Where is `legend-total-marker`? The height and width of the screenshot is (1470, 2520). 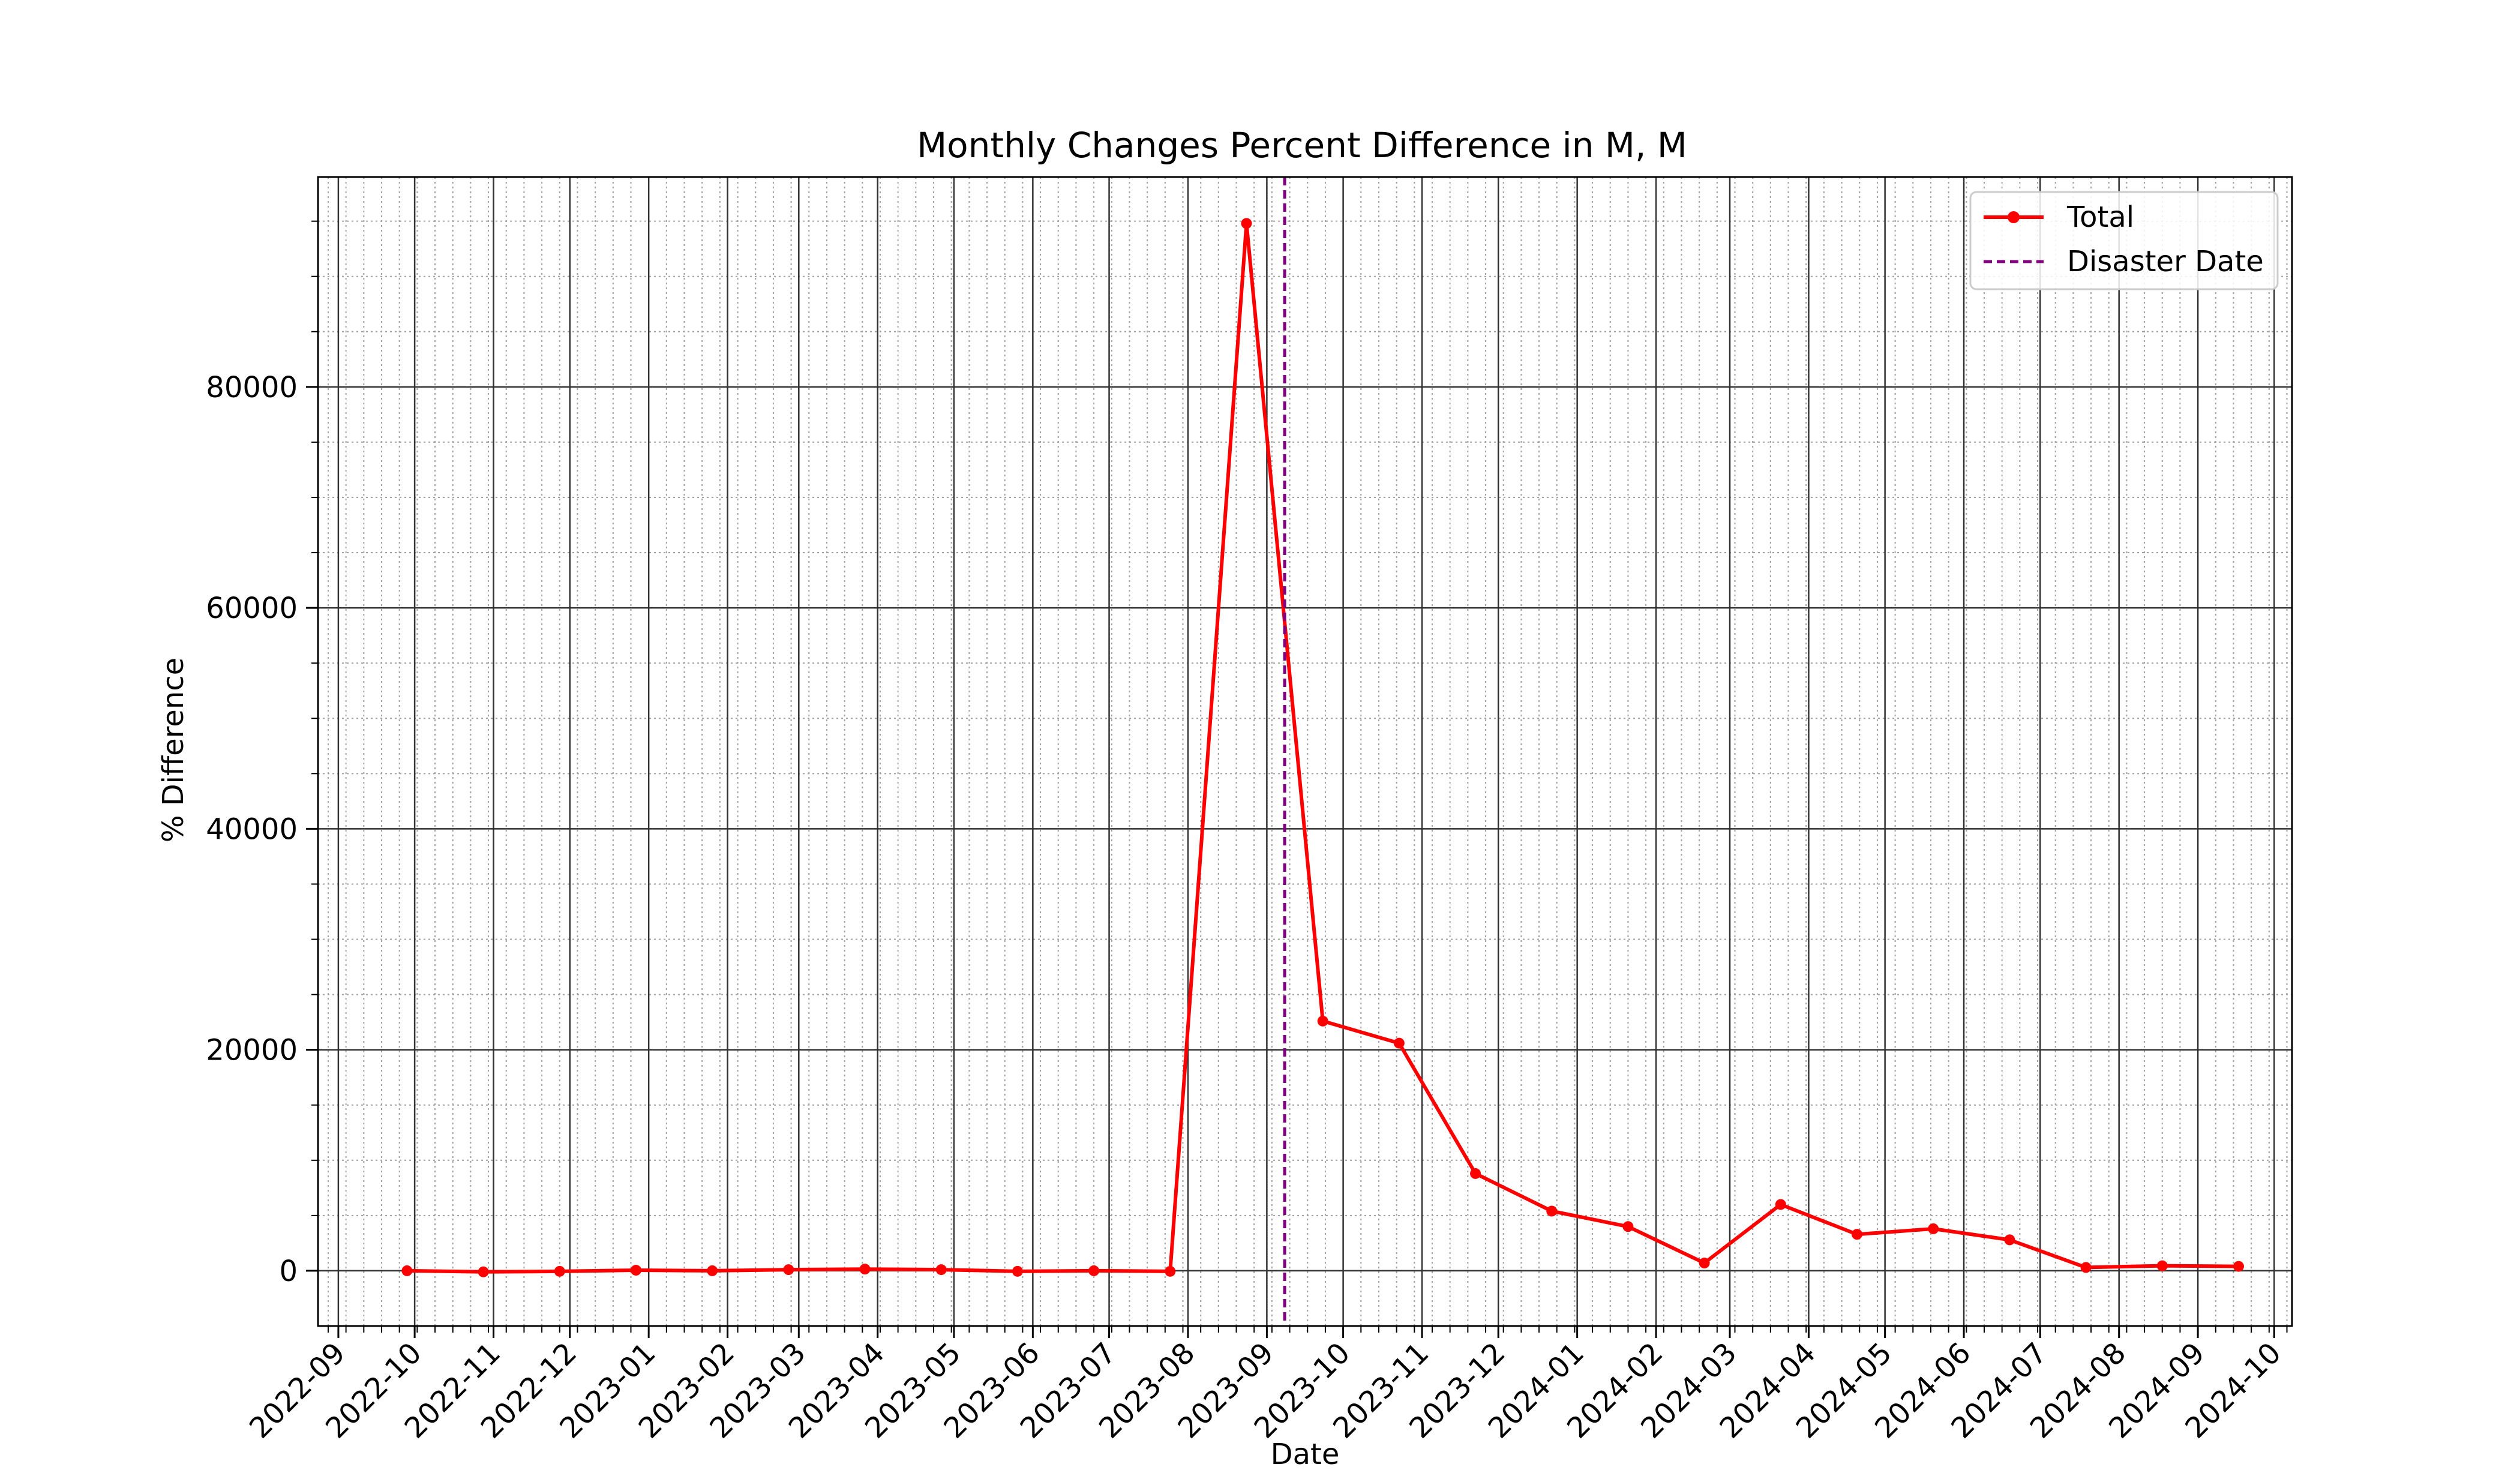
legend-total-marker is located at coordinates (2014, 217).